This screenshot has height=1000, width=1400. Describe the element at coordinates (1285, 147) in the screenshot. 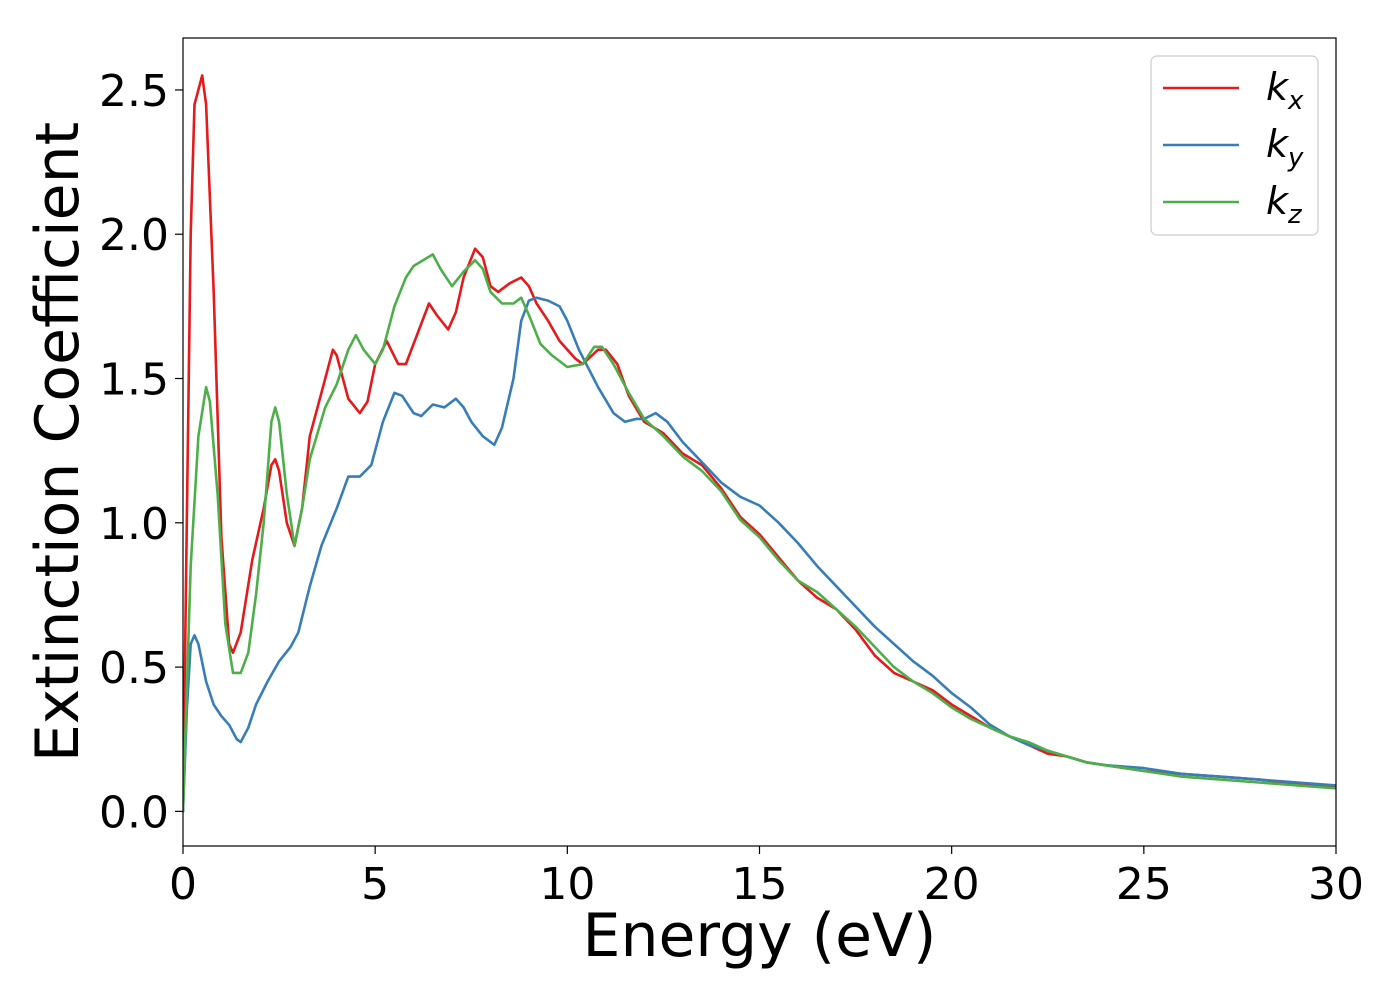

I see `legend-label-ky: ky` at that location.